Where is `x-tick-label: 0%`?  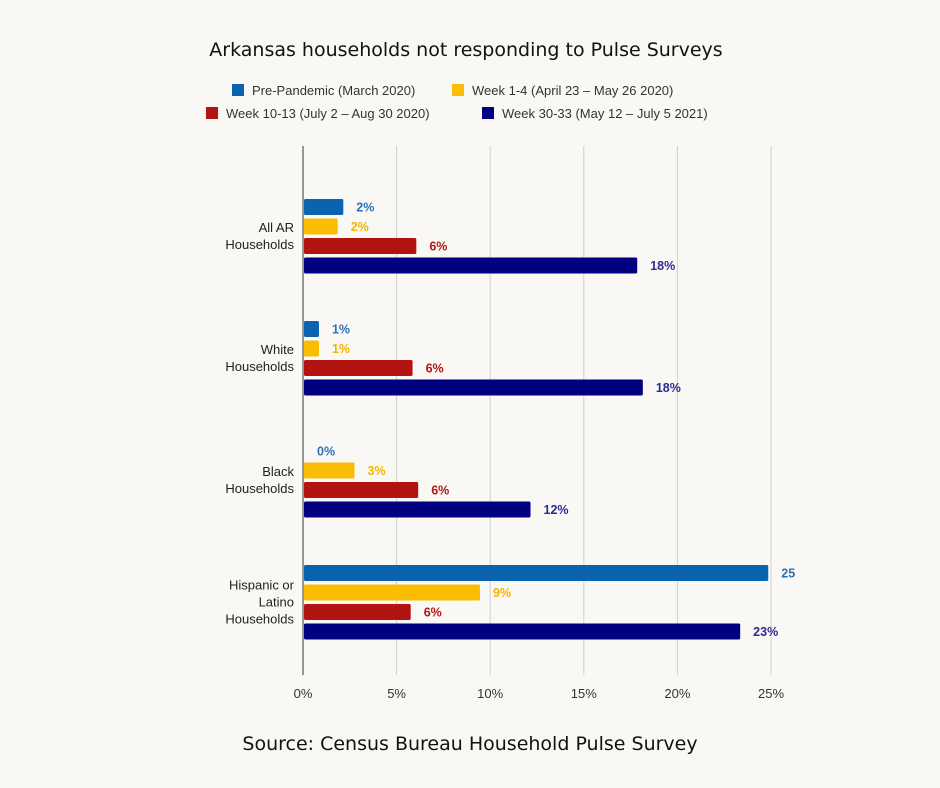 x-tick-label: 0% is located at coordinates (303, 693).